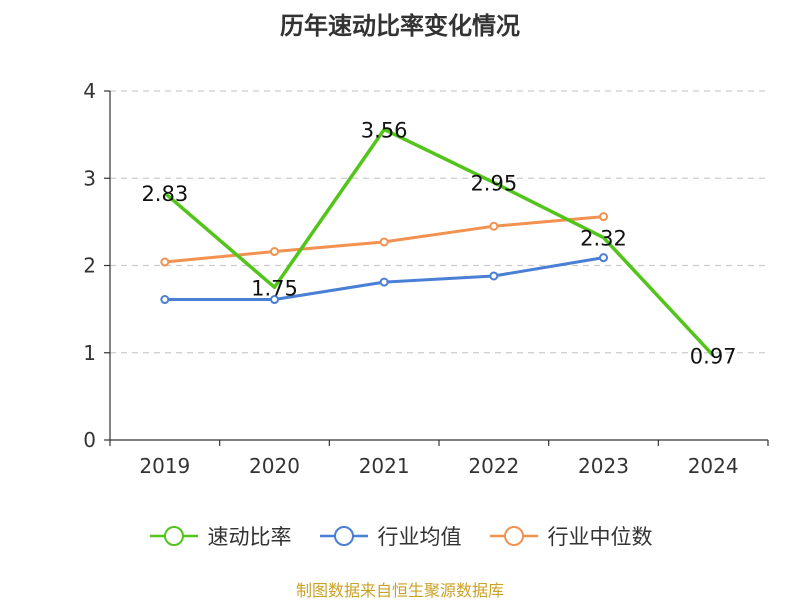 The image size is (800, 601). Describe the element at coordinates (600, 537) in the screenshot. I see `legend-label: 行业中位数` at that location.